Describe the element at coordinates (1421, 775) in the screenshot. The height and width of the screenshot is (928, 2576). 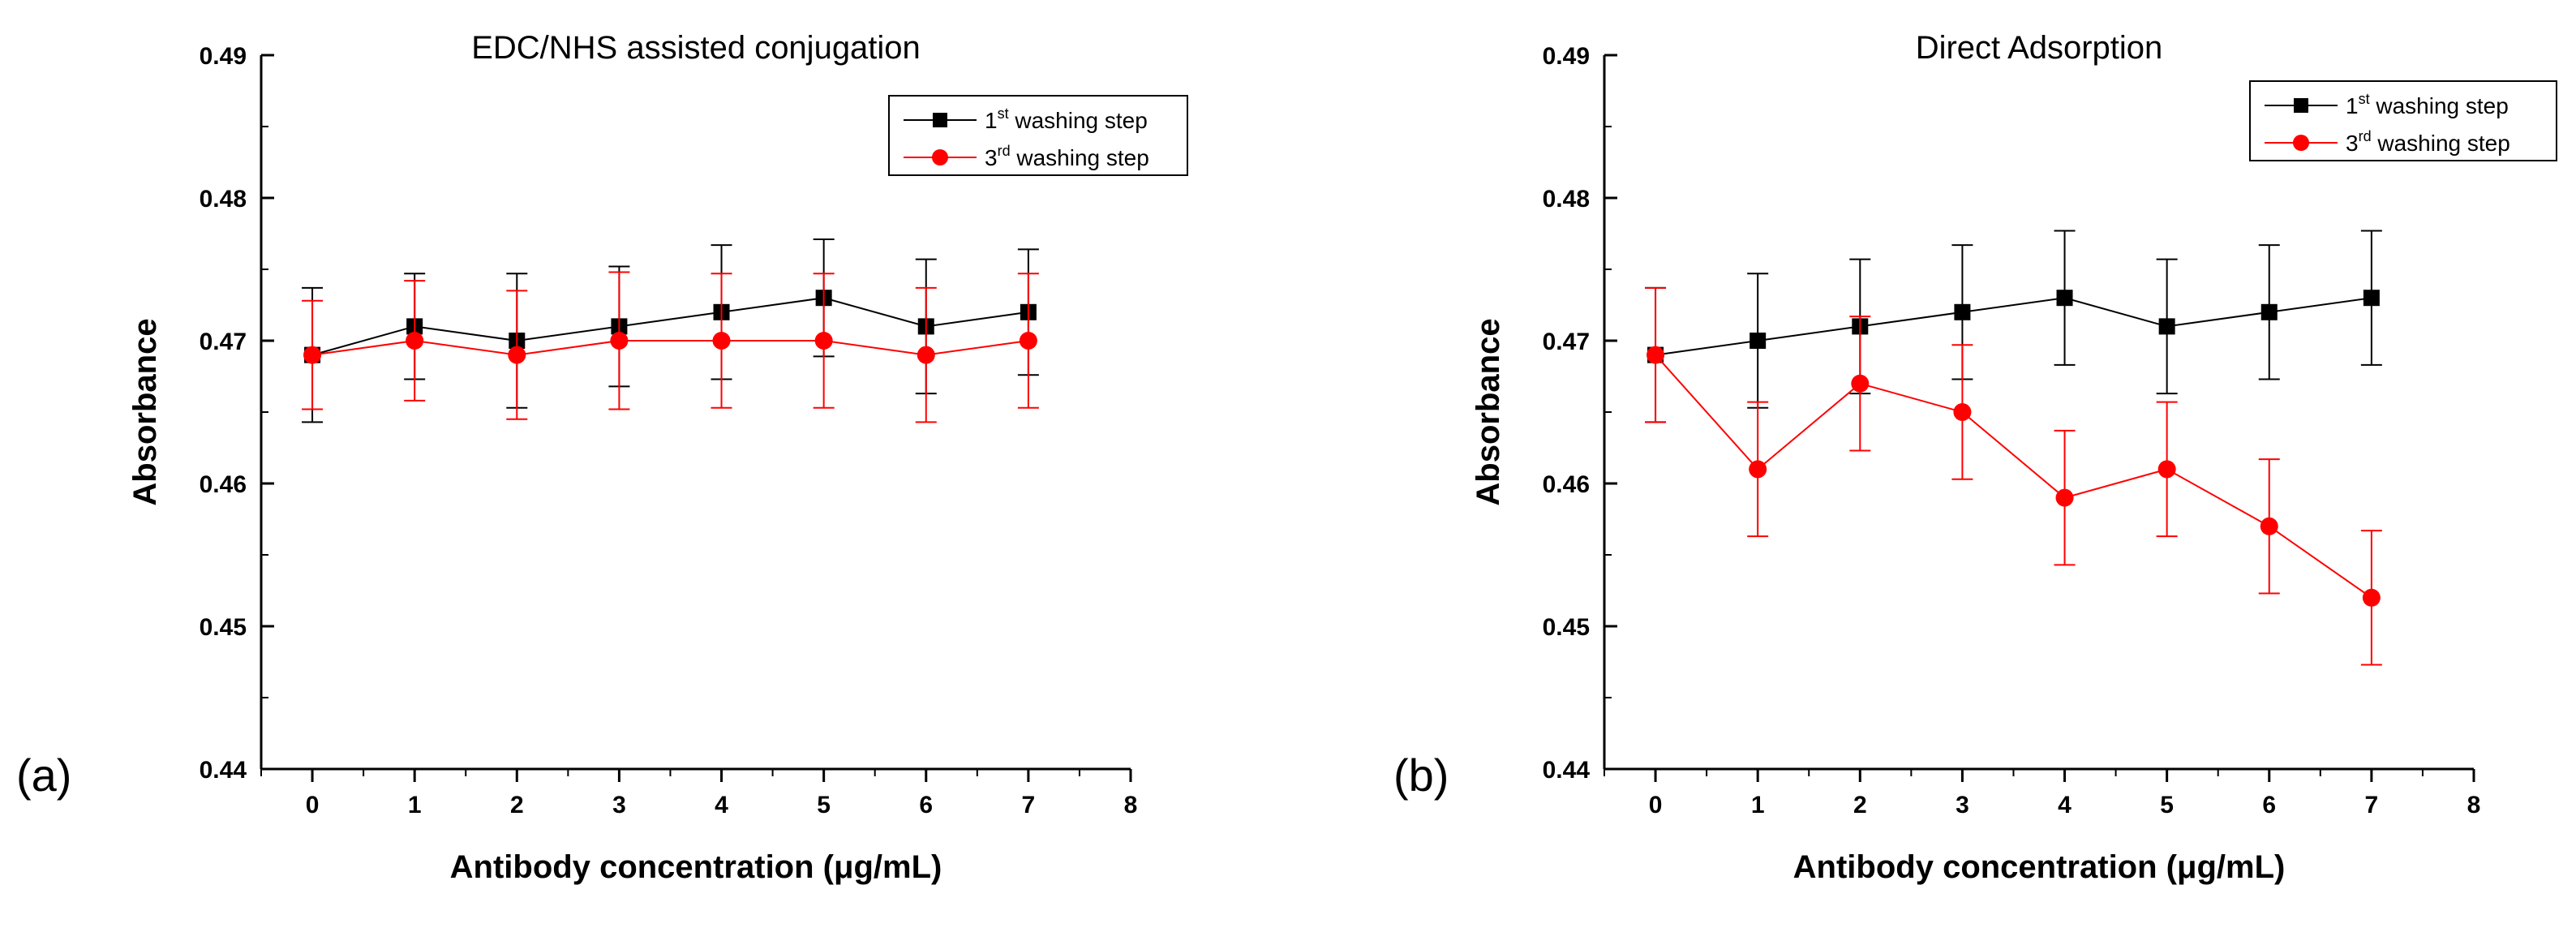
I see `panel-label: (b)` at that location.